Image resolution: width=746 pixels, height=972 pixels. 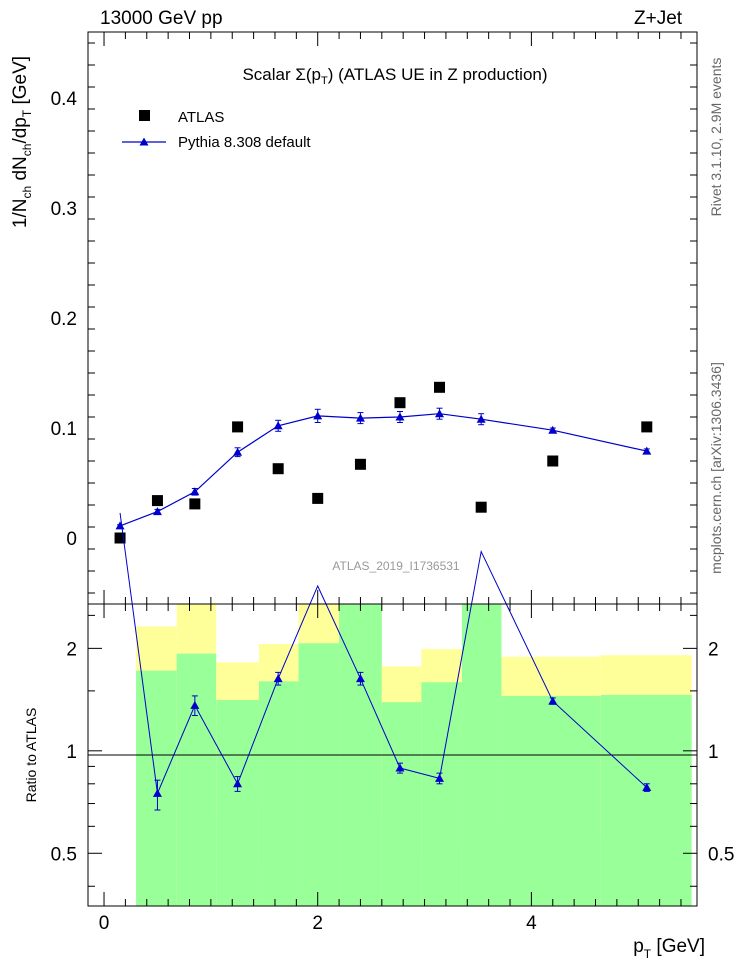 What do you see at coordinates (64, 209) in the screenshot?
I see `top-y-tick-label: 0.3` at bounding box center [64, 209].